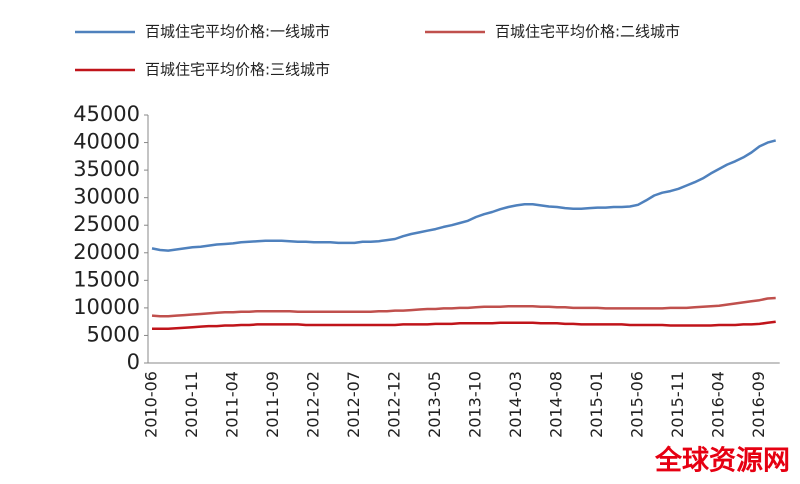 Image resolution: width=800 pixels, height=484 pixels. What do you see at coordinates (587, 32) in the screenshot?
I see `legend-label: 百城住宅平均价格:二线城市` at bounding box center [587, 32].